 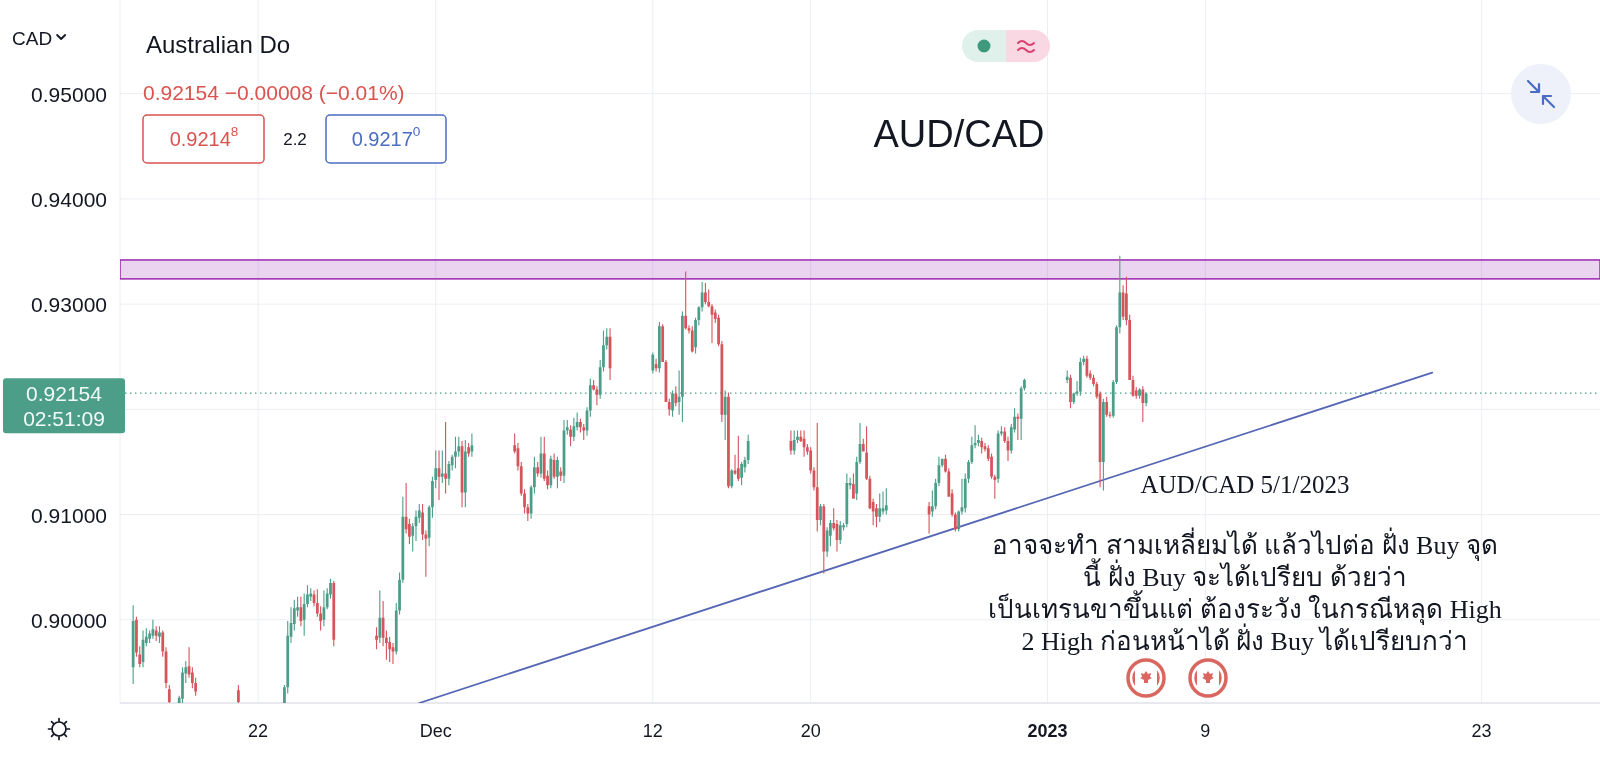 What do you see at coordinates (204, 137) in the screenshot?
I see `annotation: 0.9214$^{8}$` at bounding box center [204, 137].